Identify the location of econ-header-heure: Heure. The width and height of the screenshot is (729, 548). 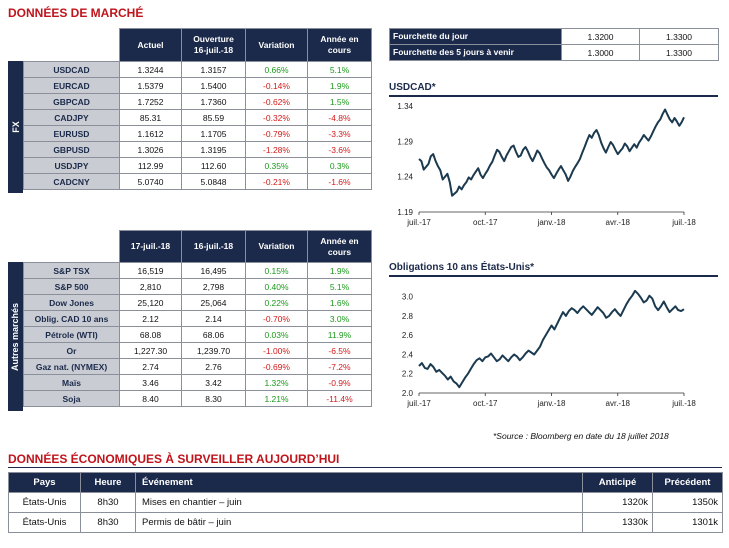
(108, 482).